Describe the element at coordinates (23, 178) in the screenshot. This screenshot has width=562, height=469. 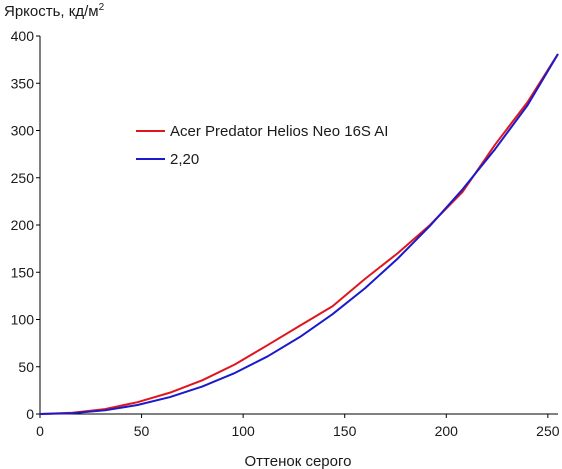
I see `y-tick-label: 250` at that location.